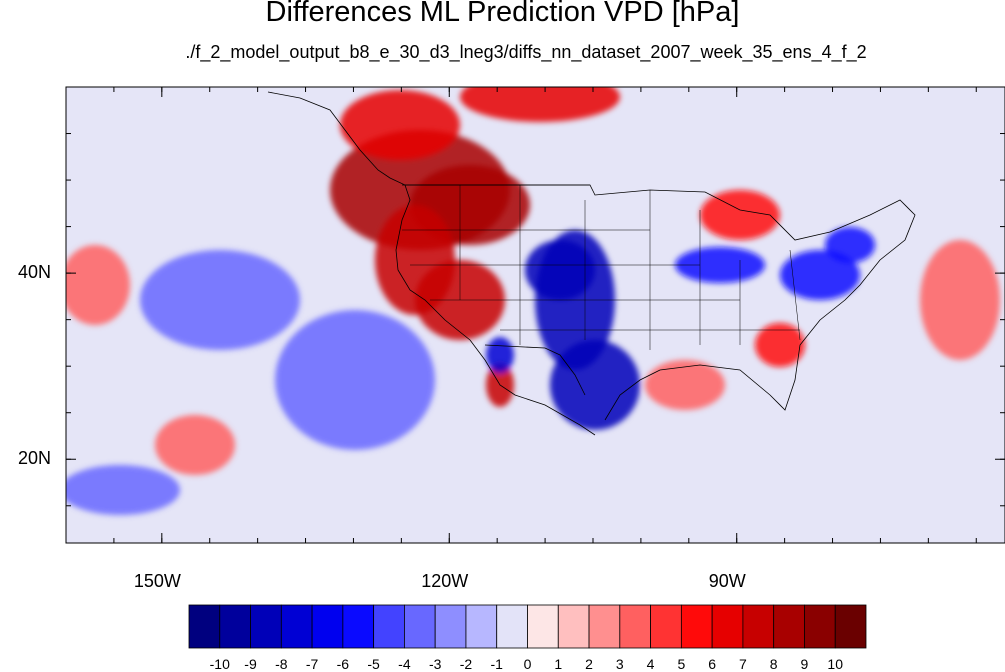 The width and height of the screenshot is (1005, 672). I want to click on colorbar-label: 0, so click(527, 664).